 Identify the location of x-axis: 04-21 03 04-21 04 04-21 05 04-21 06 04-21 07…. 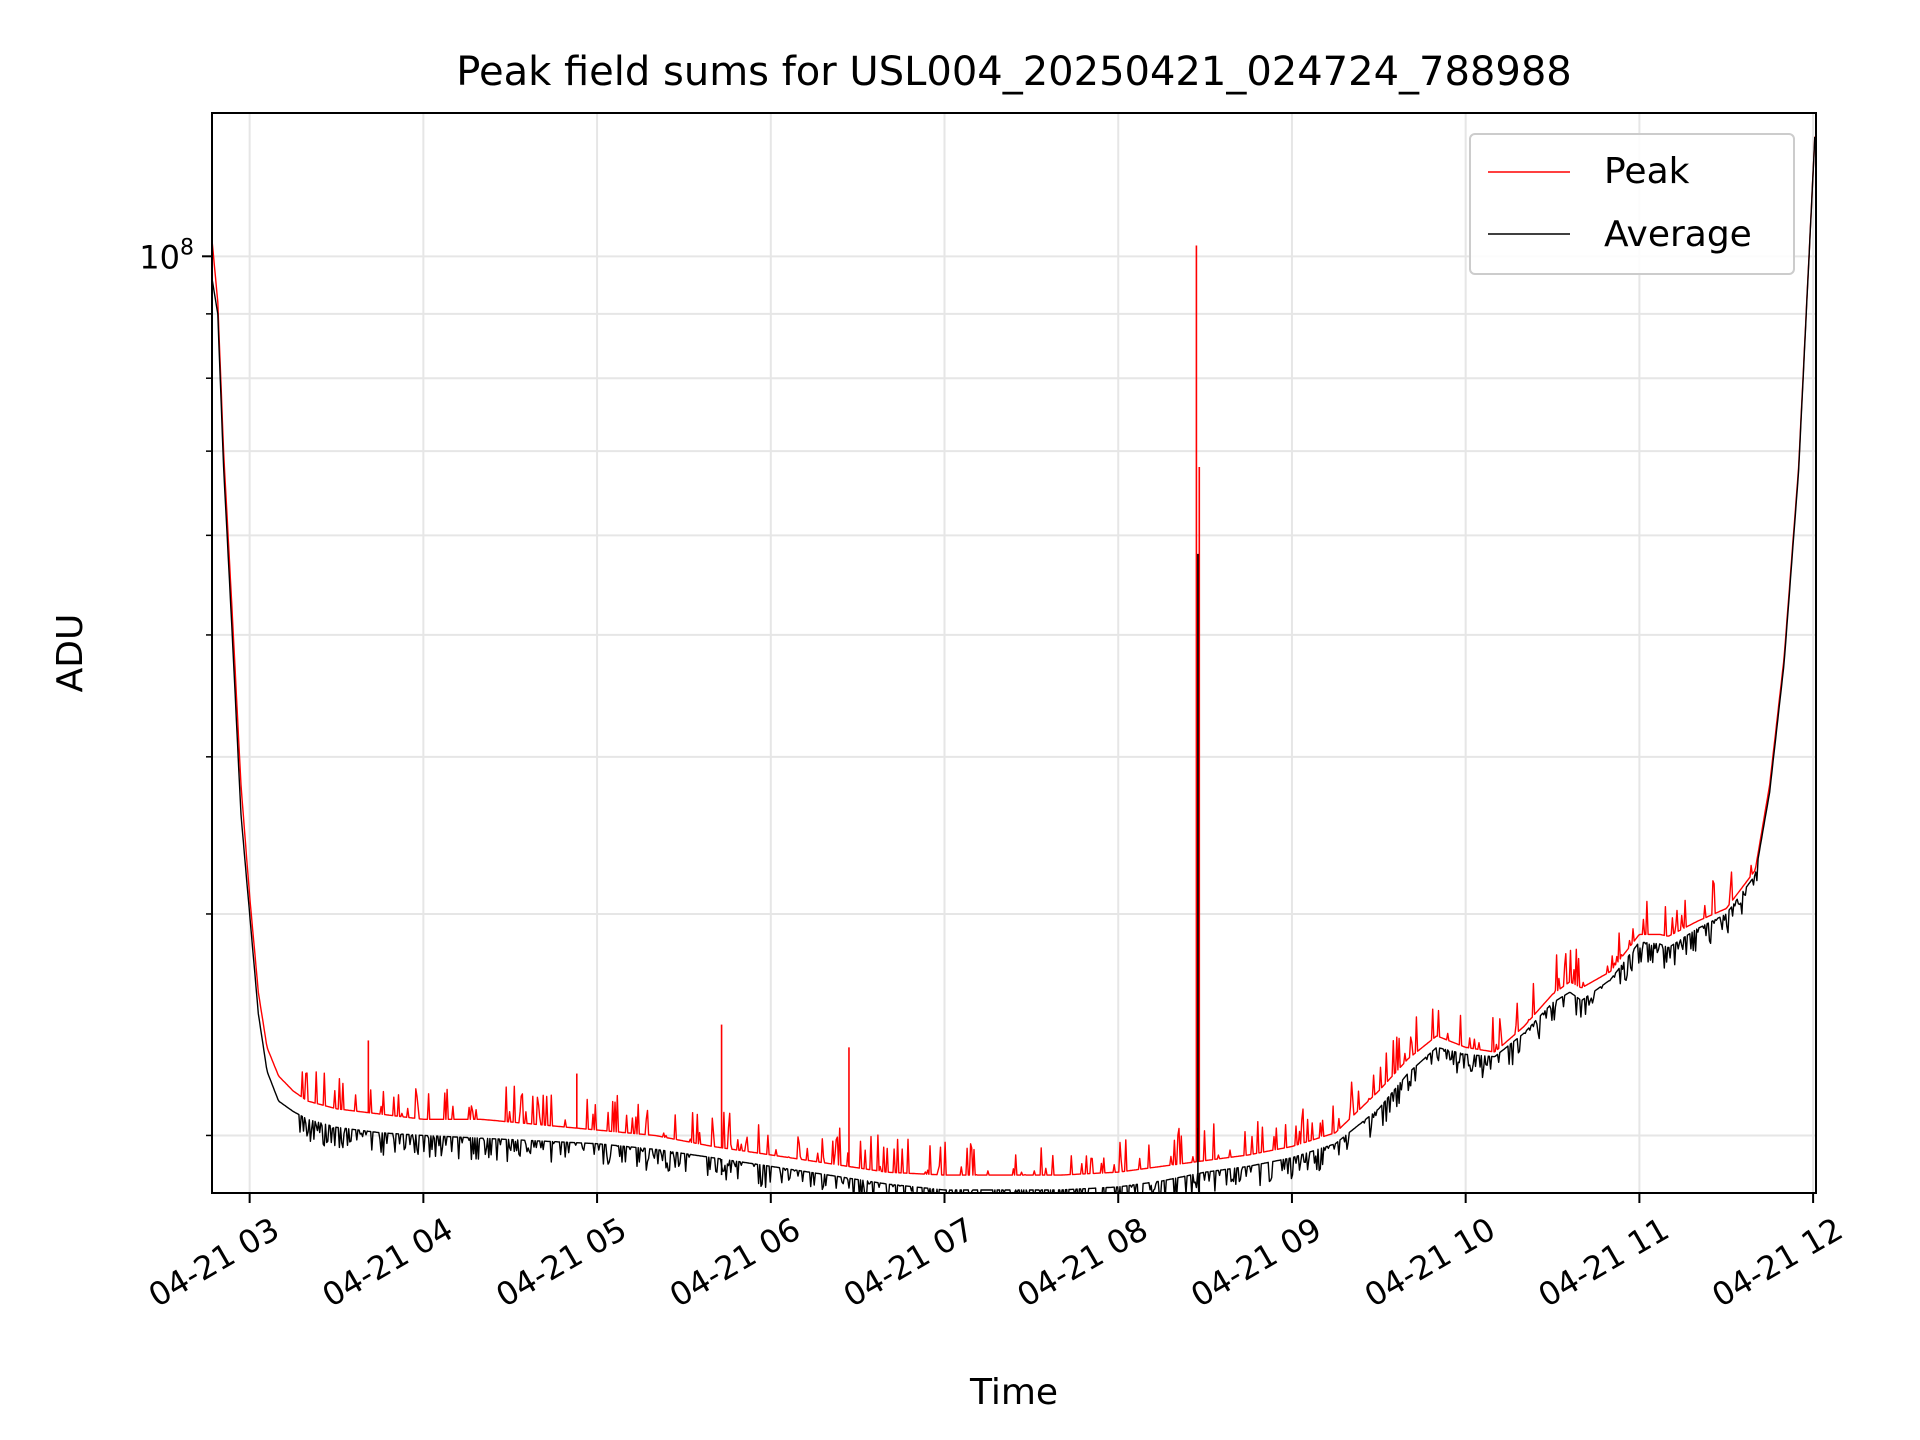
(995, 1254).